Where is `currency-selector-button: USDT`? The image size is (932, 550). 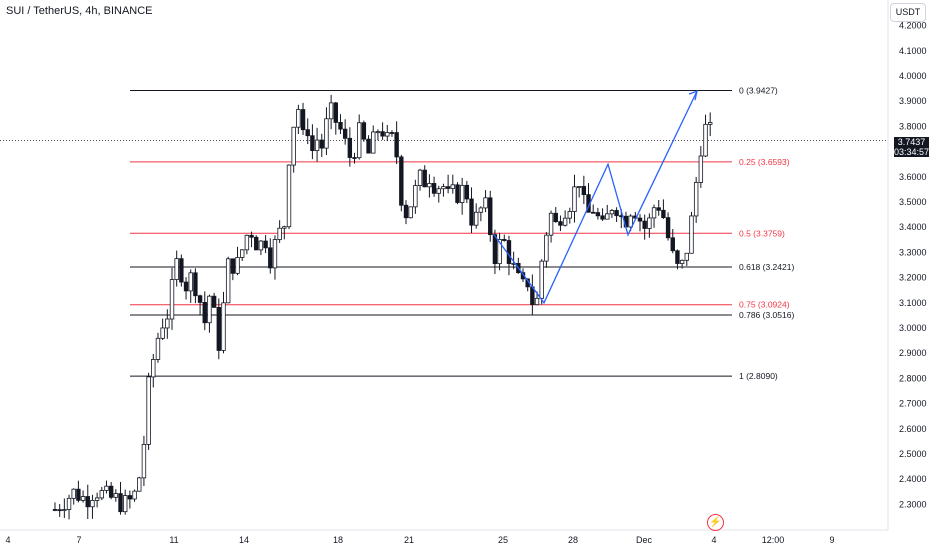
currency-selector-button: USDT is located at coordinates (908, 12).